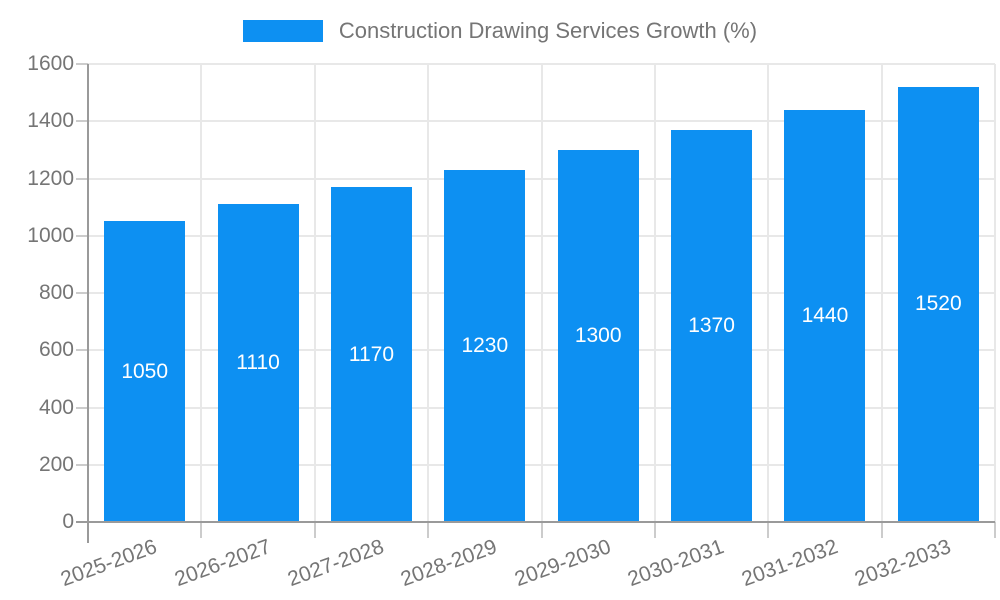 The image size is (1000, 600). I want to click on y-tick-label: 1200, so click(50, 178).